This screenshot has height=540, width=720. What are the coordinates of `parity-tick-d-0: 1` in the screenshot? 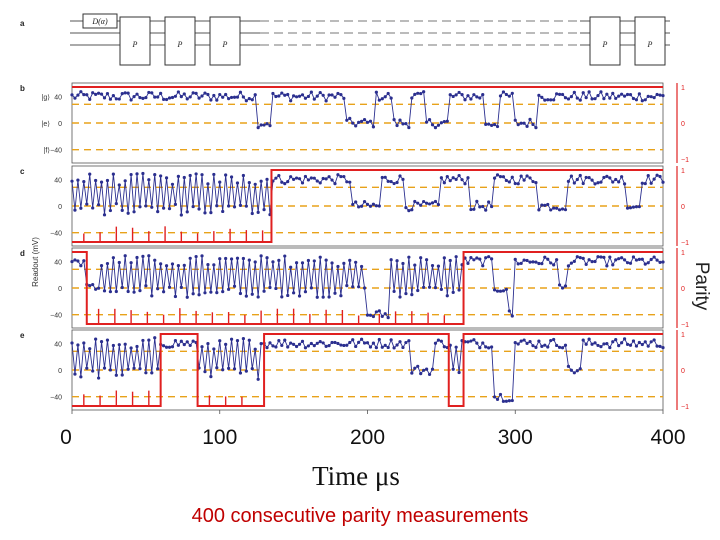 It's located at (683, 253).